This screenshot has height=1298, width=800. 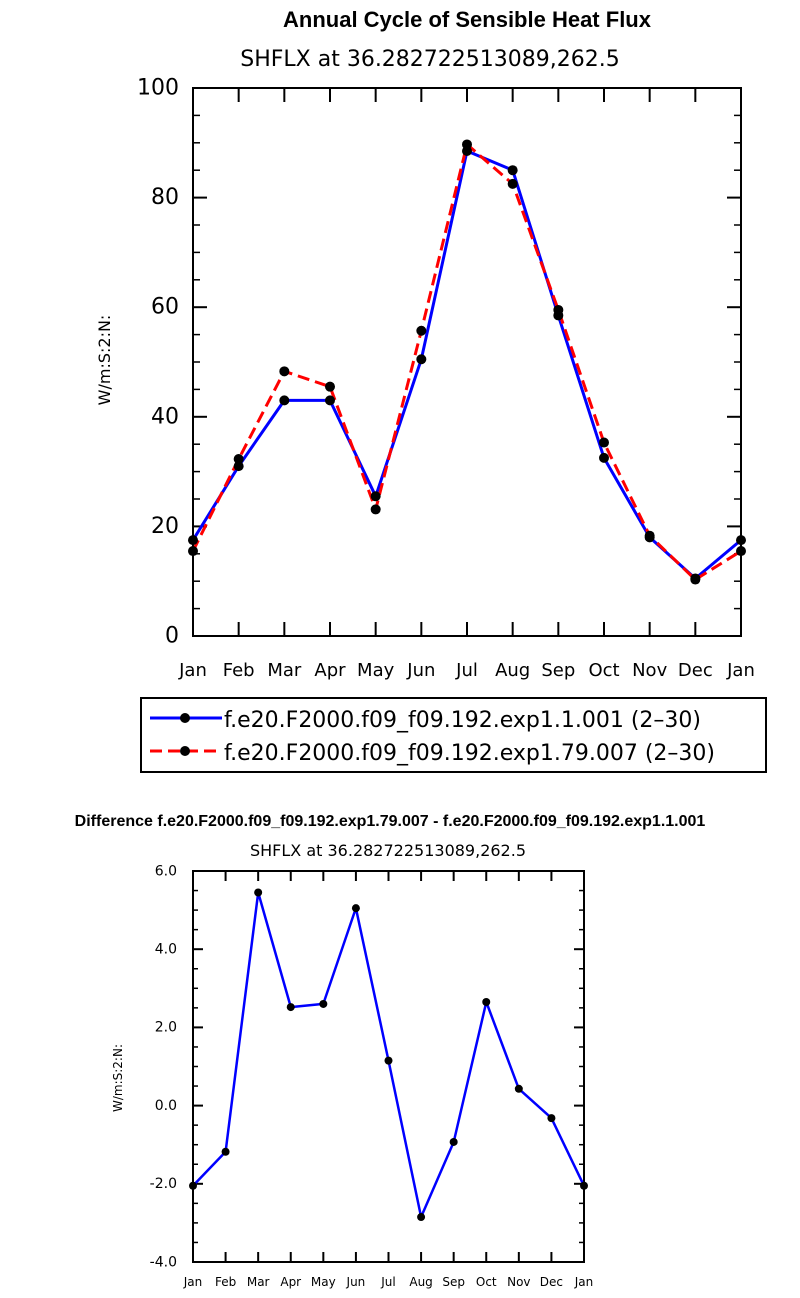 What do you see at coordinates (166, 1106) in the screenshot?
I see `y-tick-label: 0.0` at bounding box center [166, 1106].